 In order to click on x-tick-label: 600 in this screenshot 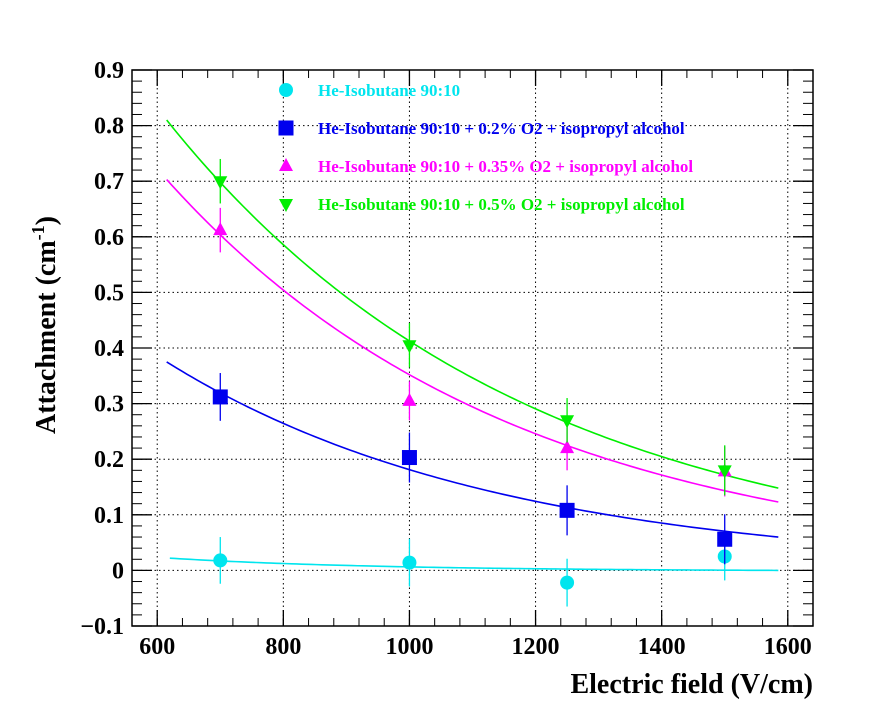, I will do `click(157, 647)`.